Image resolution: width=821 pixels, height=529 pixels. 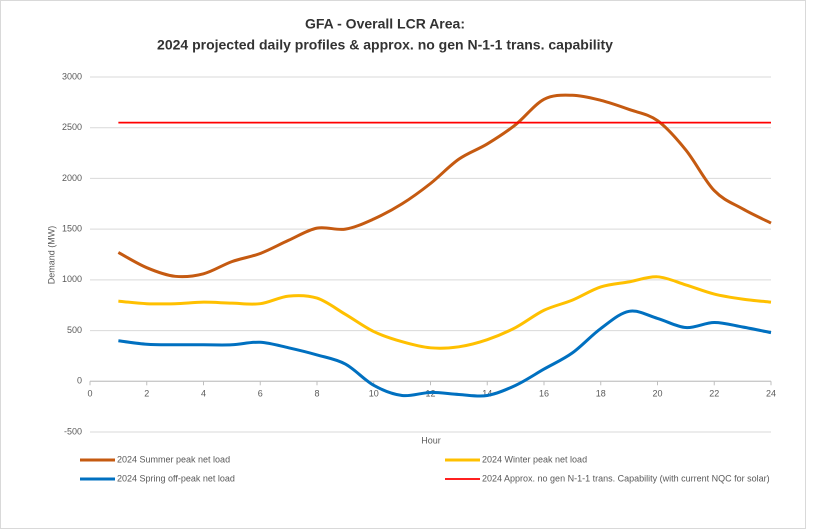 I want to click on legend-label: 2024 Summer peak net load, so click(x=173, y=459).